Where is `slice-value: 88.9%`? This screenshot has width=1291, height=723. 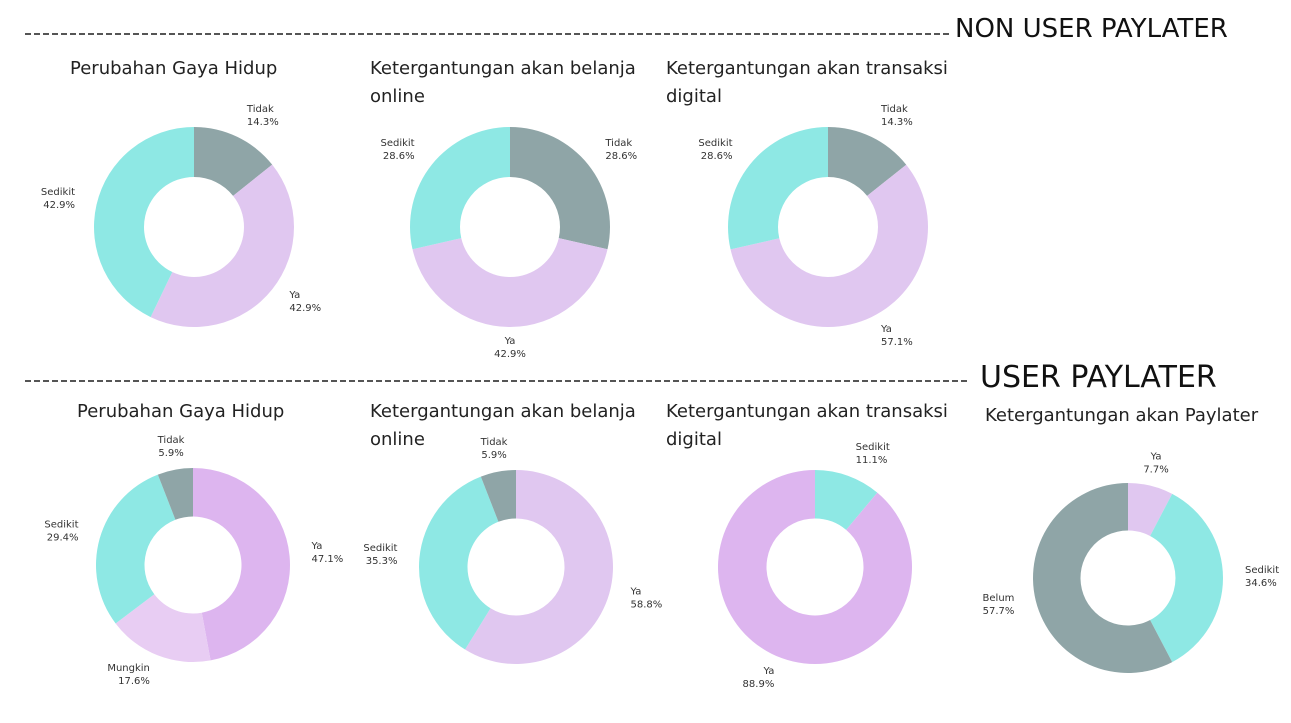 slice-value: 88.9% is located at coordinates (759, 684).